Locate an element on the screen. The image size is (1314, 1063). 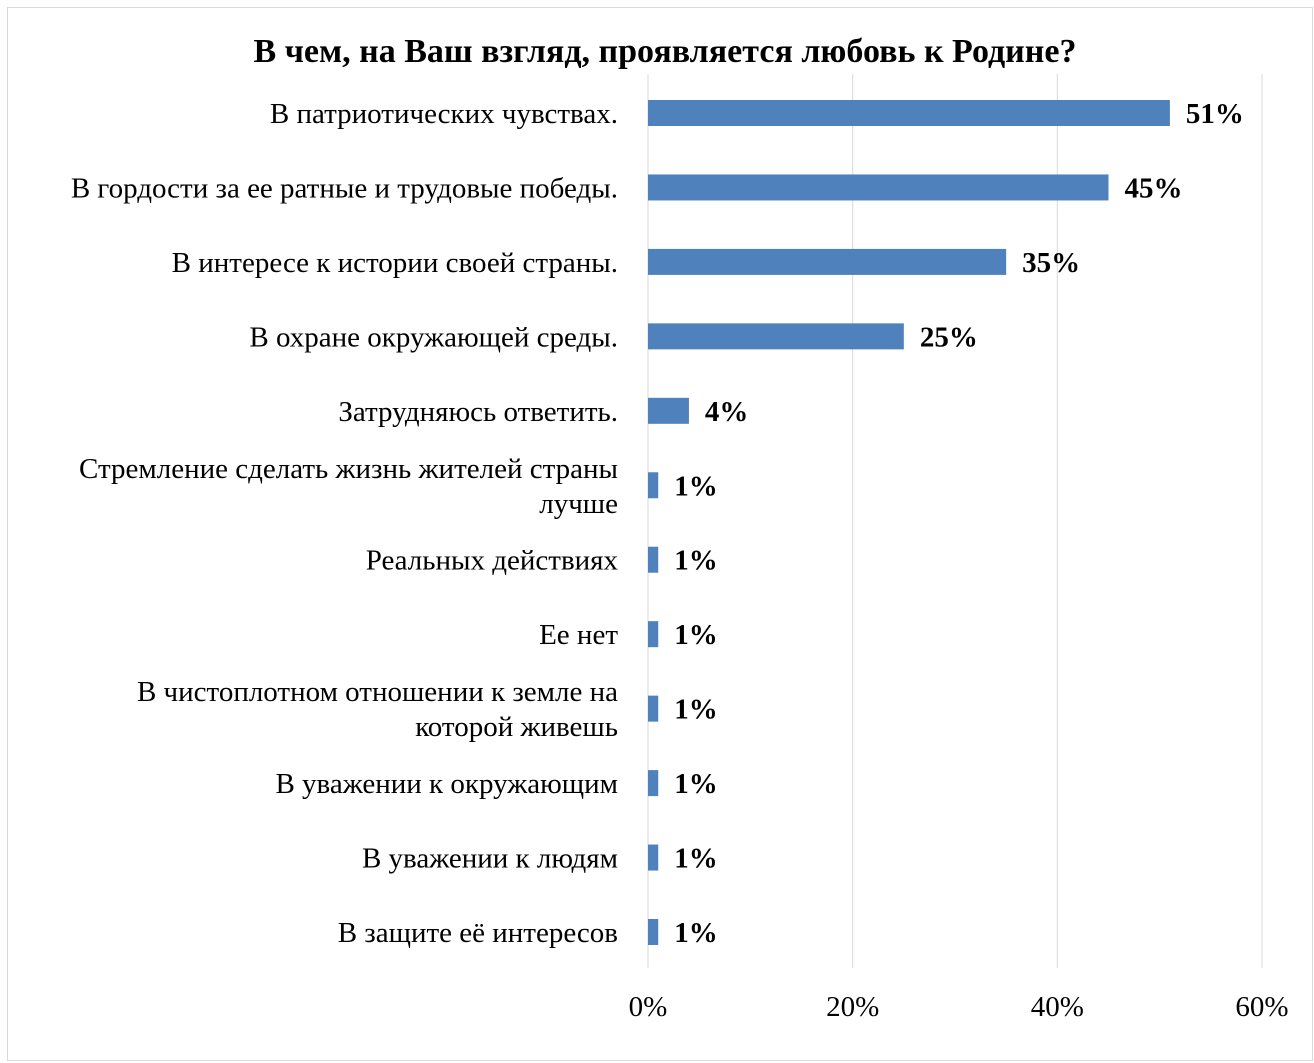
x-tick-label: 40% is located at coordinates (1057, 1007).